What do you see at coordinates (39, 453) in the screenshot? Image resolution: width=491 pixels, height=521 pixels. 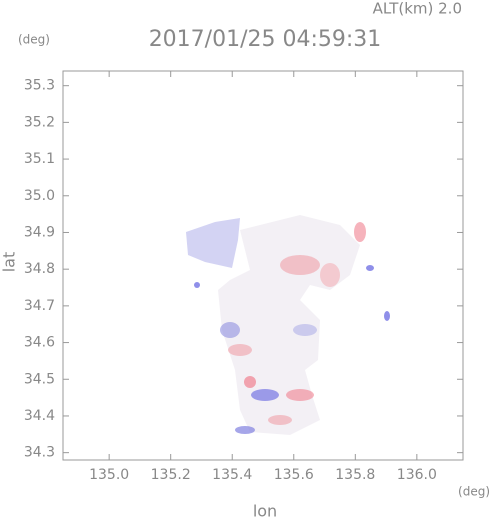 I see `y-tick-label: 34.3` at bounding box center [39, 453].